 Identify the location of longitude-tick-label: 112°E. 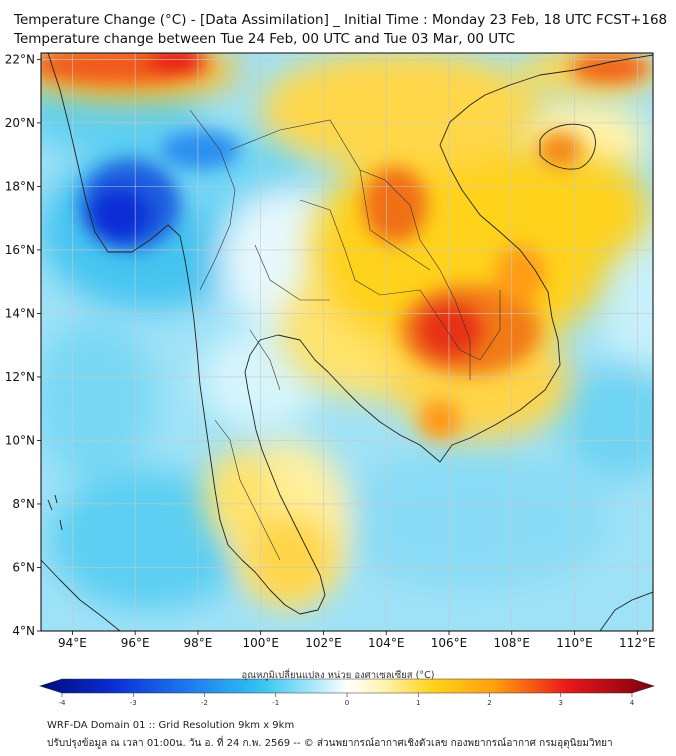
(637, 643).